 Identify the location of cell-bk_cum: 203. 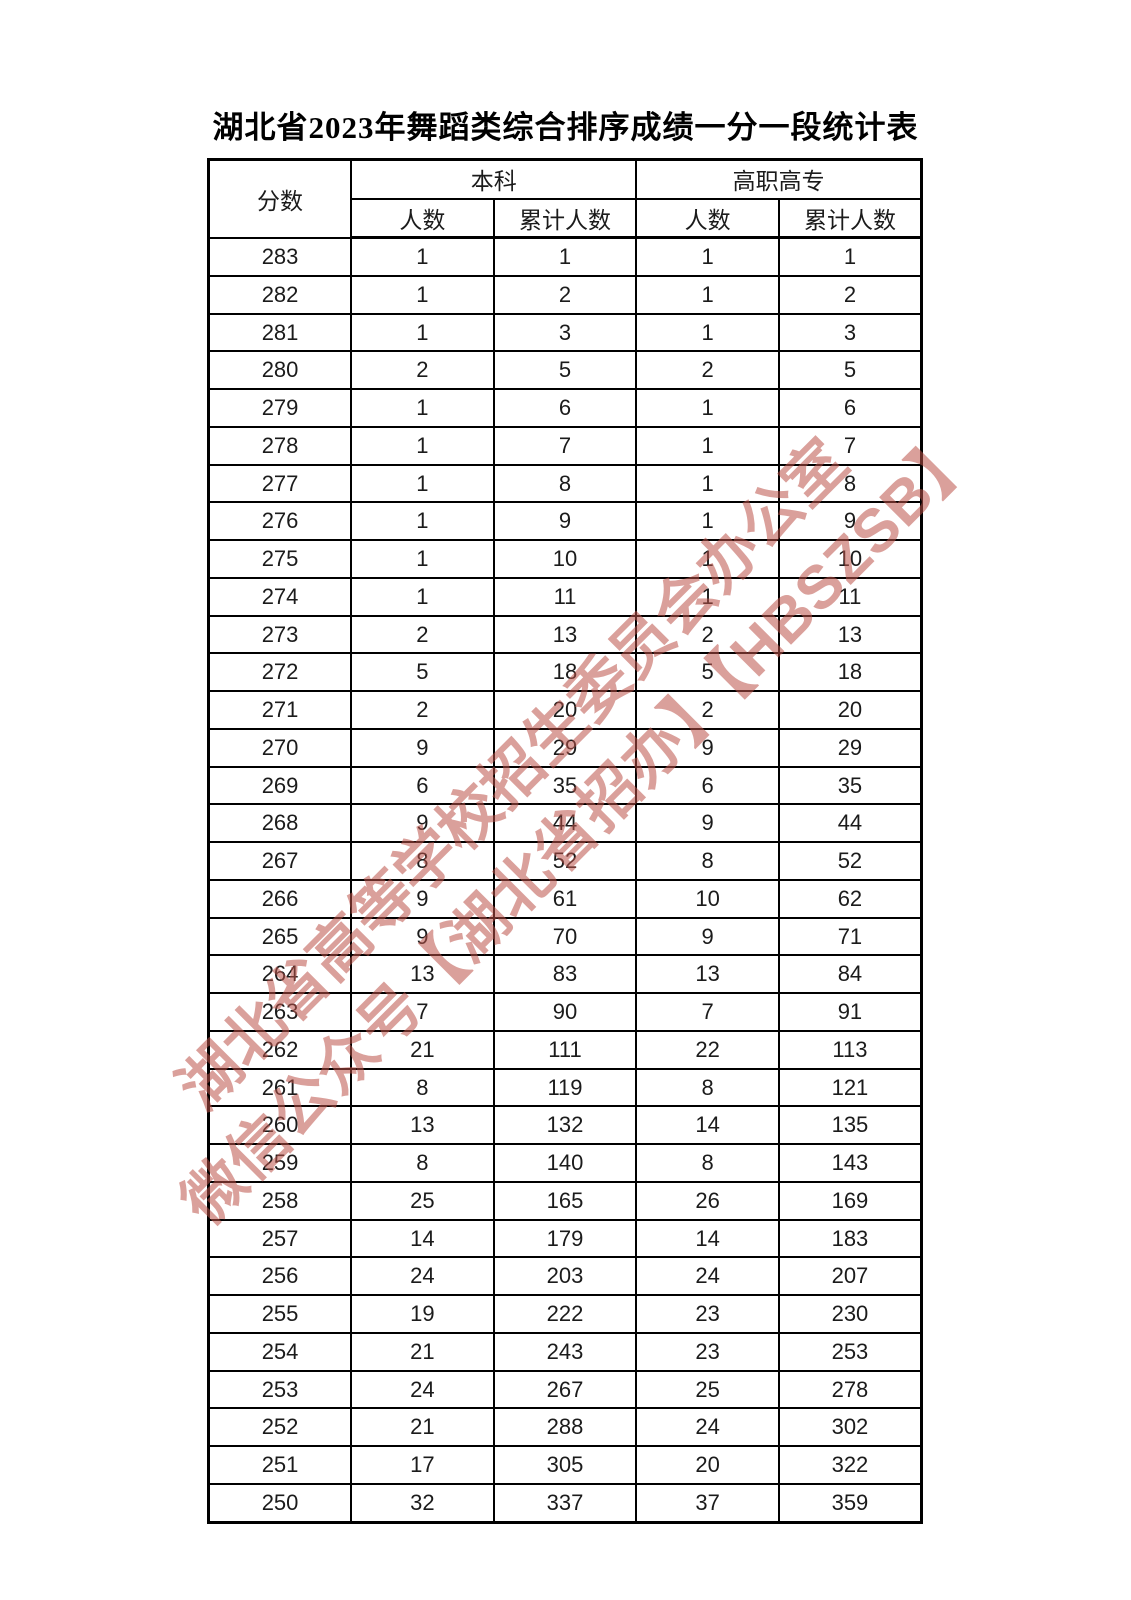
(565, 1276).